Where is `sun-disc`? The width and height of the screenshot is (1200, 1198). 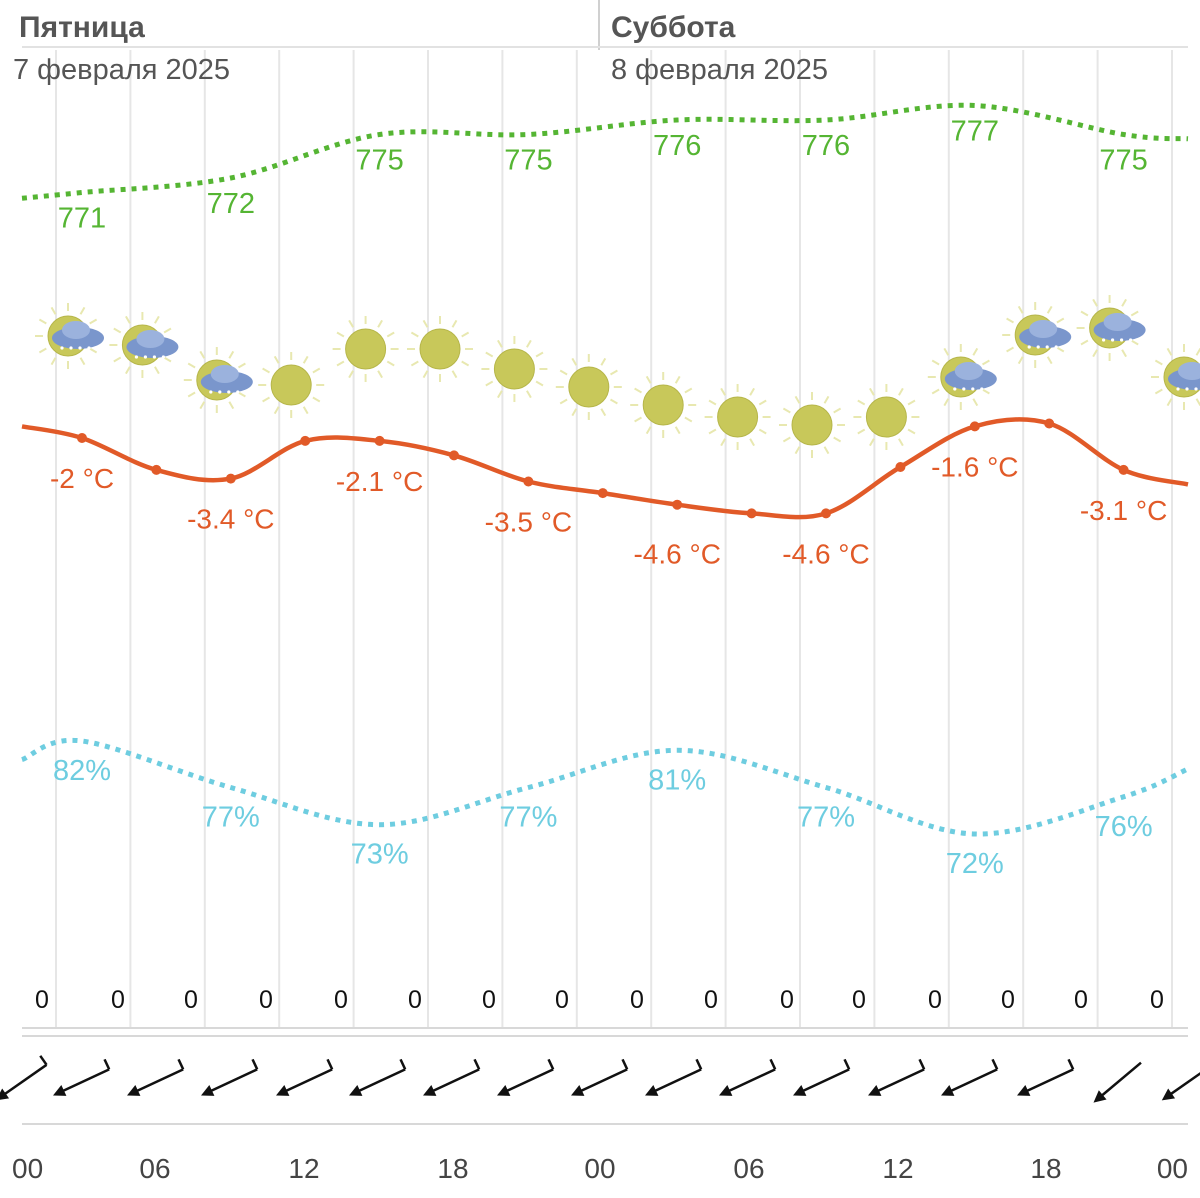
sun-disc is located at coordinates (514, 369).